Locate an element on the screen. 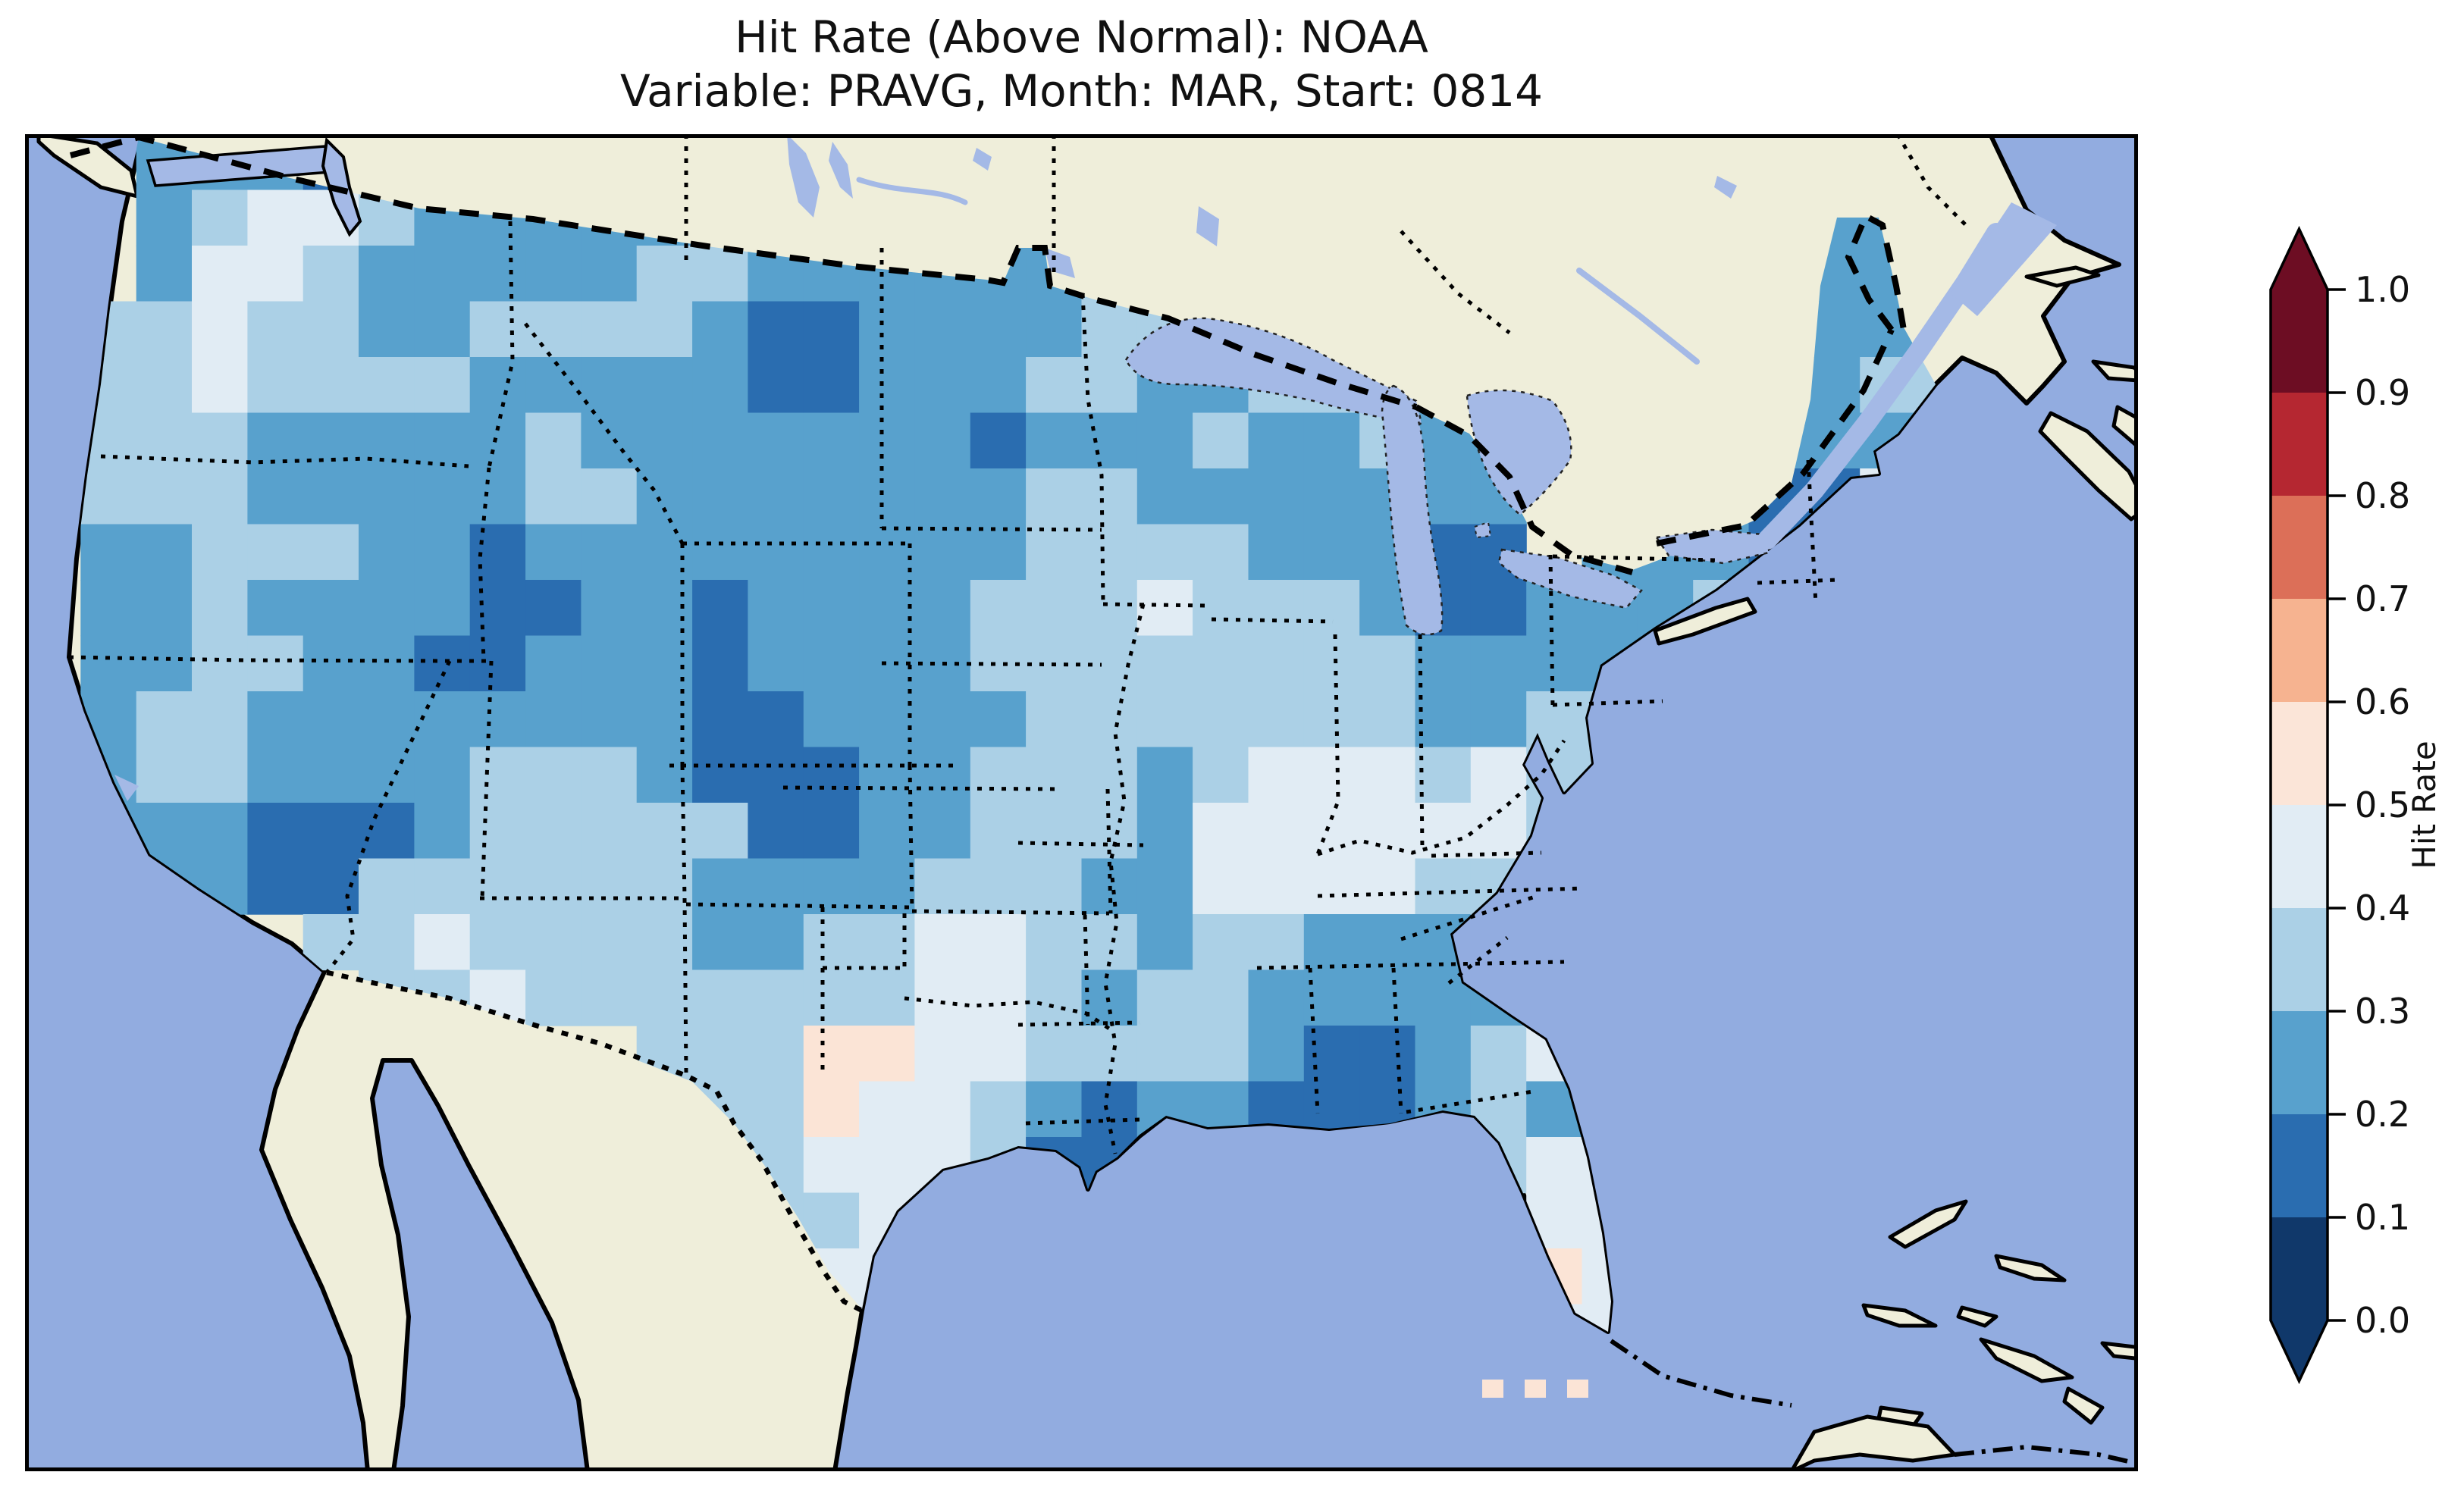 The width and height of the screenshot is (2464, 1494). prince-edward-island is located at coordinates (2114, 371).